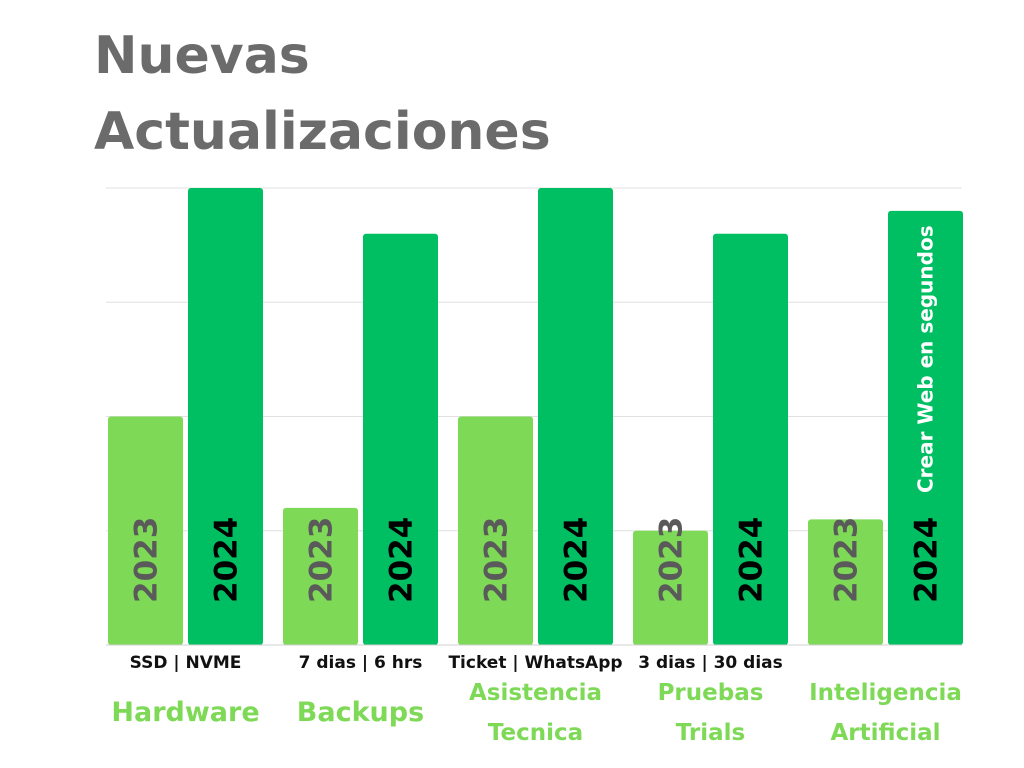  What do you see at coordinates (535, 663) in the screenshot?
I see `category-sublabel: Ticket | WhatsApp` at bounding box center [535, 663].